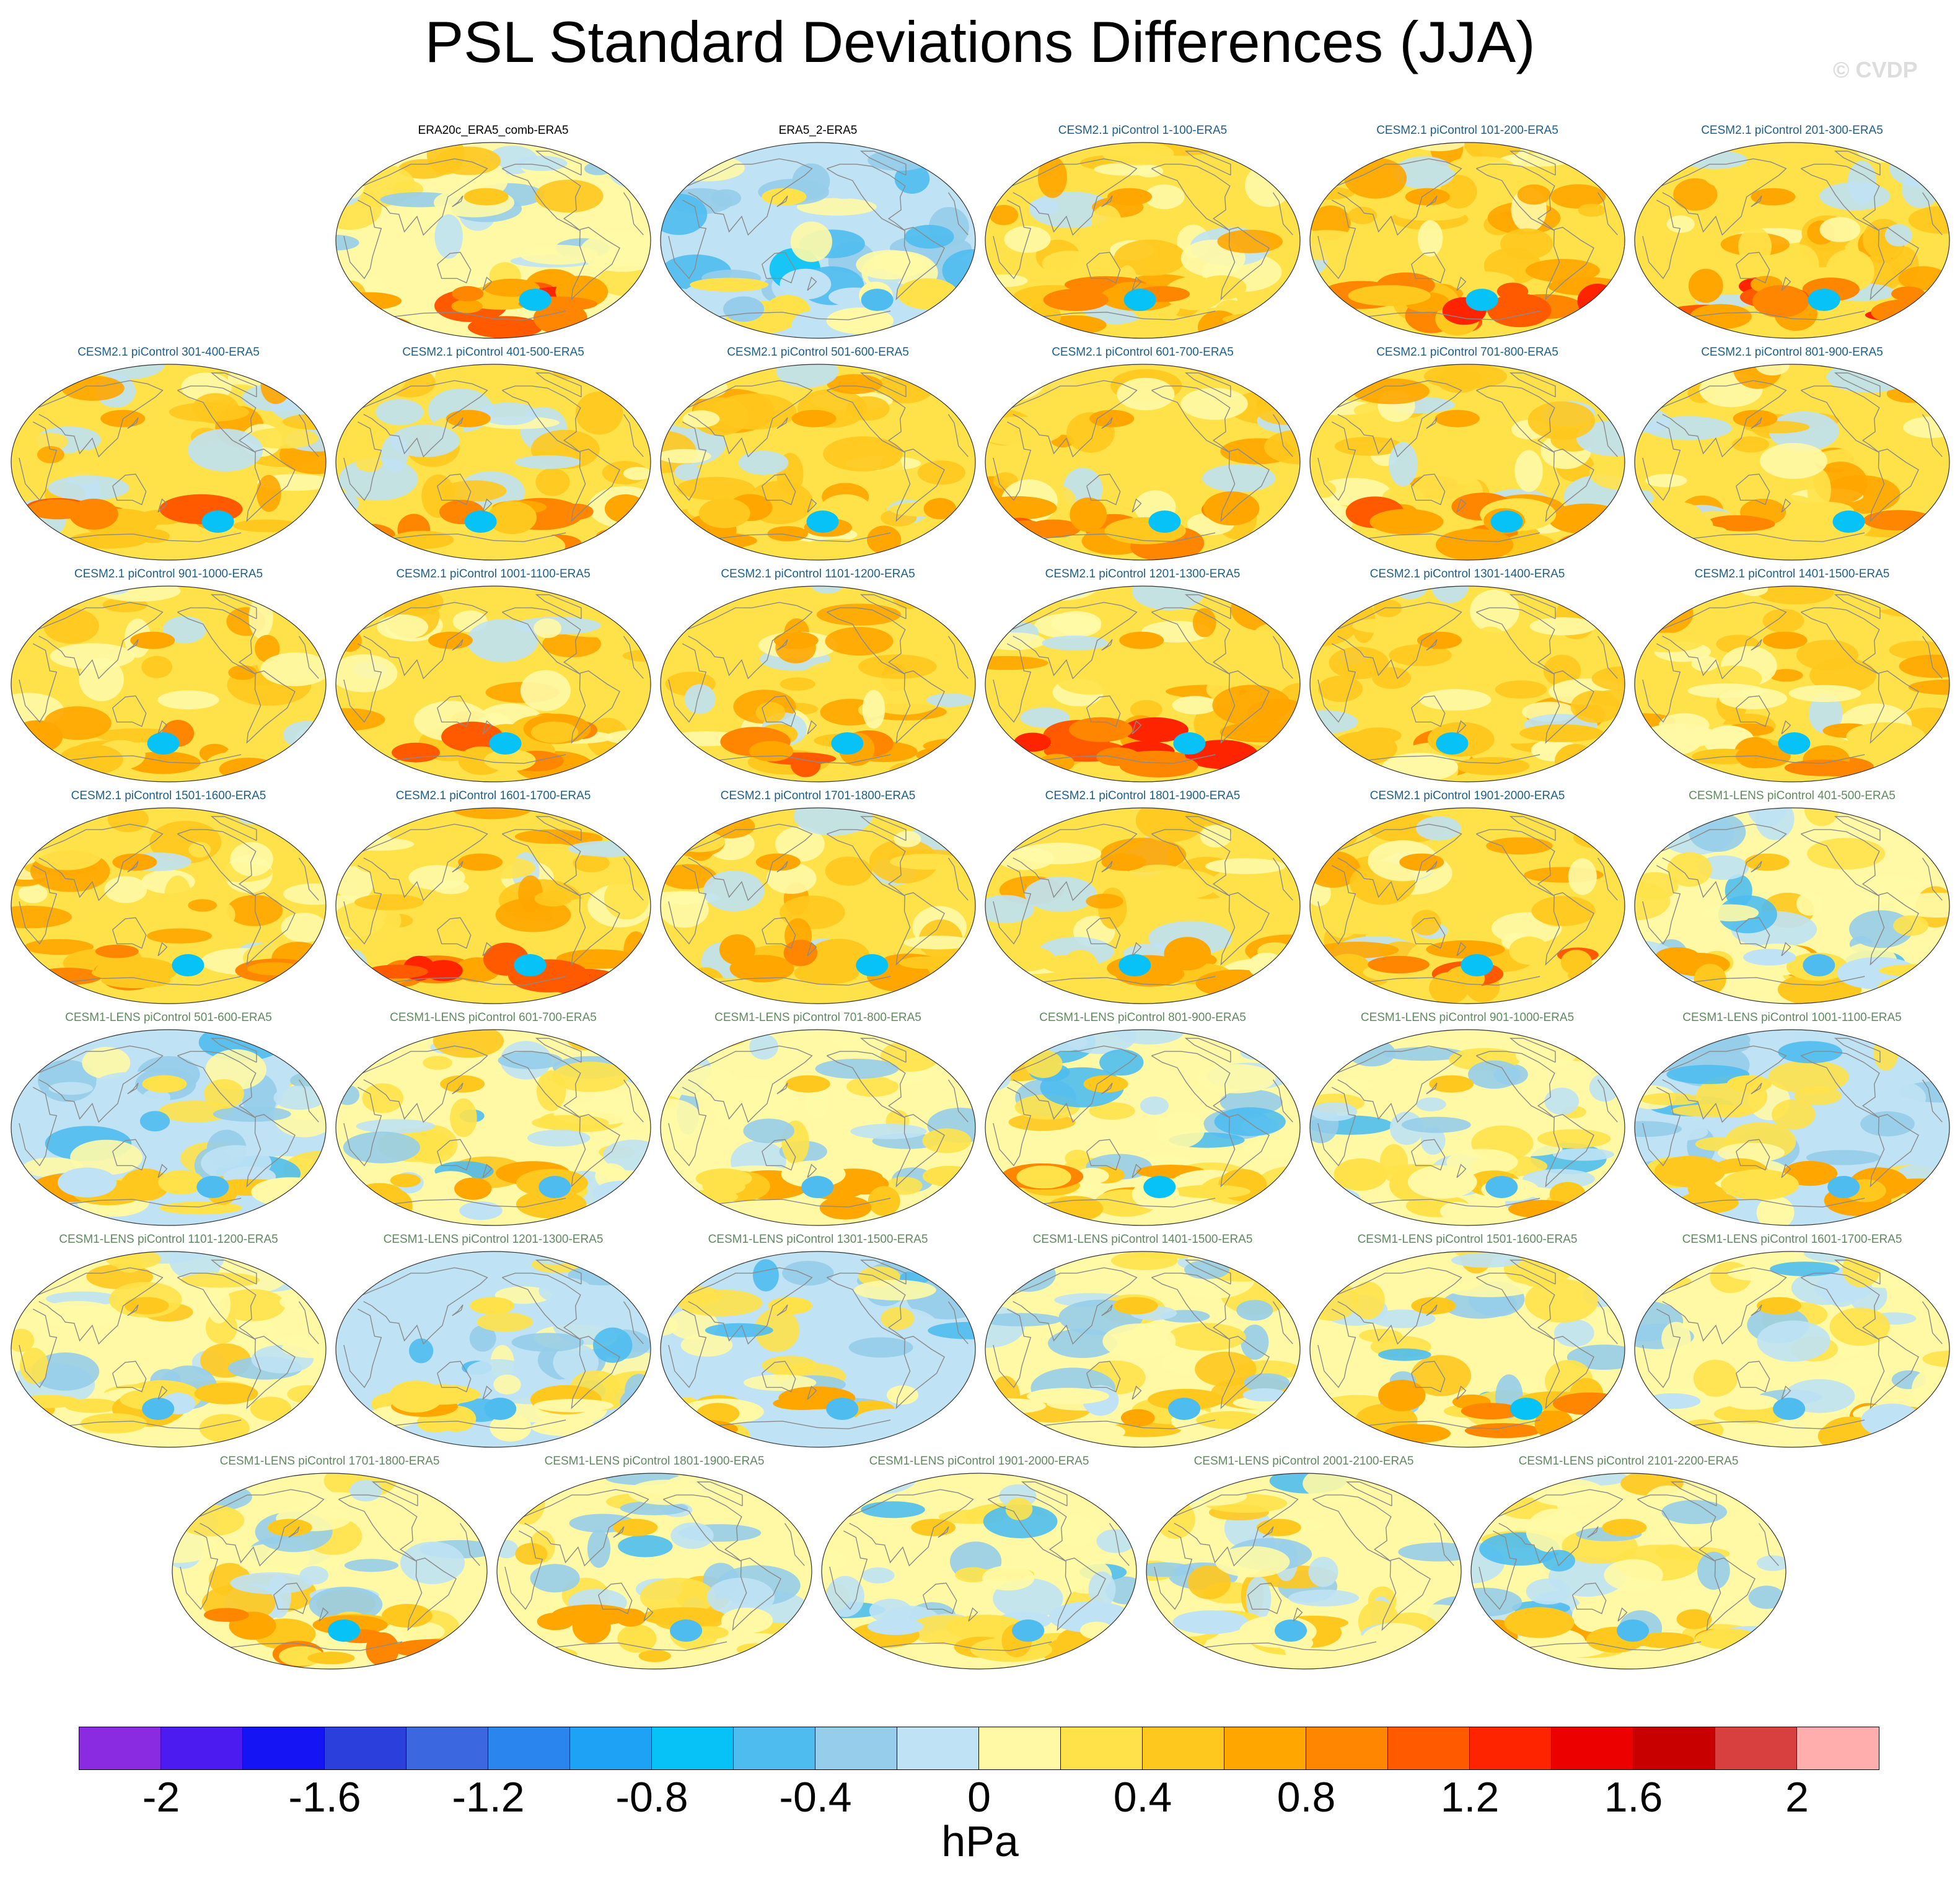 The height and width of the screenshot is (1884, 1960). I want to click on field-layer, so click(1467, 1349).